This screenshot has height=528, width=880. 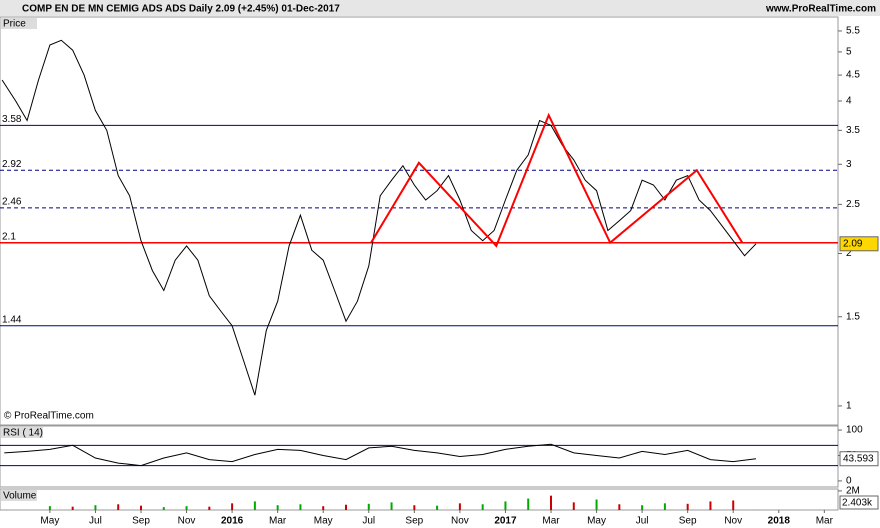 I want to click on last-value: 2.09, so click(x=853, y=243).